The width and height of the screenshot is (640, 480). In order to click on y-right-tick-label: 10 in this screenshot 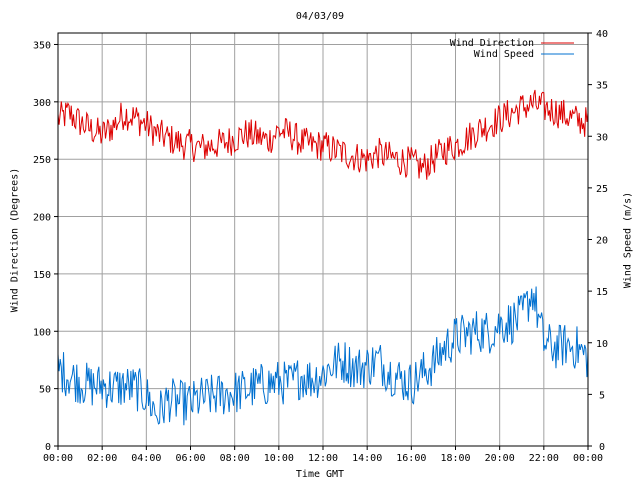, I will do `click(602, 344)`.